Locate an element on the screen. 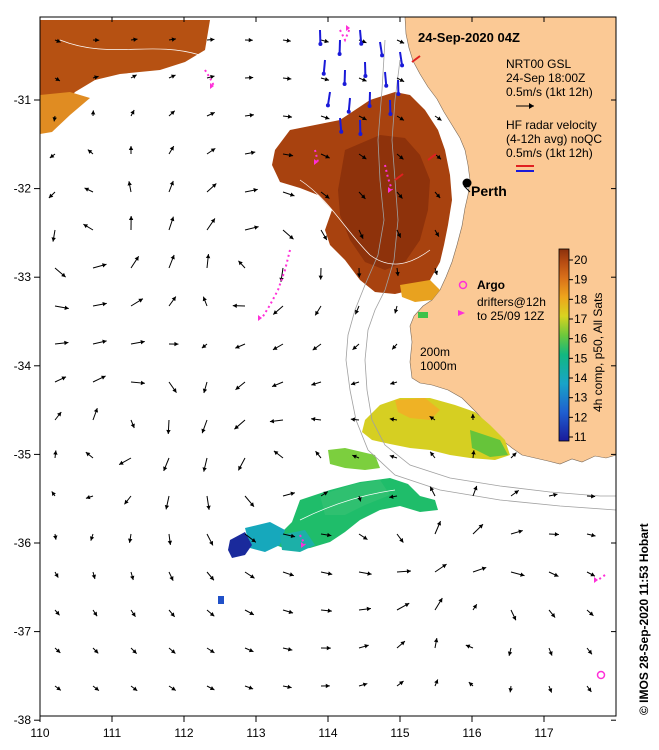 The image size is (659, 750). sst-orange-south is located at coordinates (417, 409).